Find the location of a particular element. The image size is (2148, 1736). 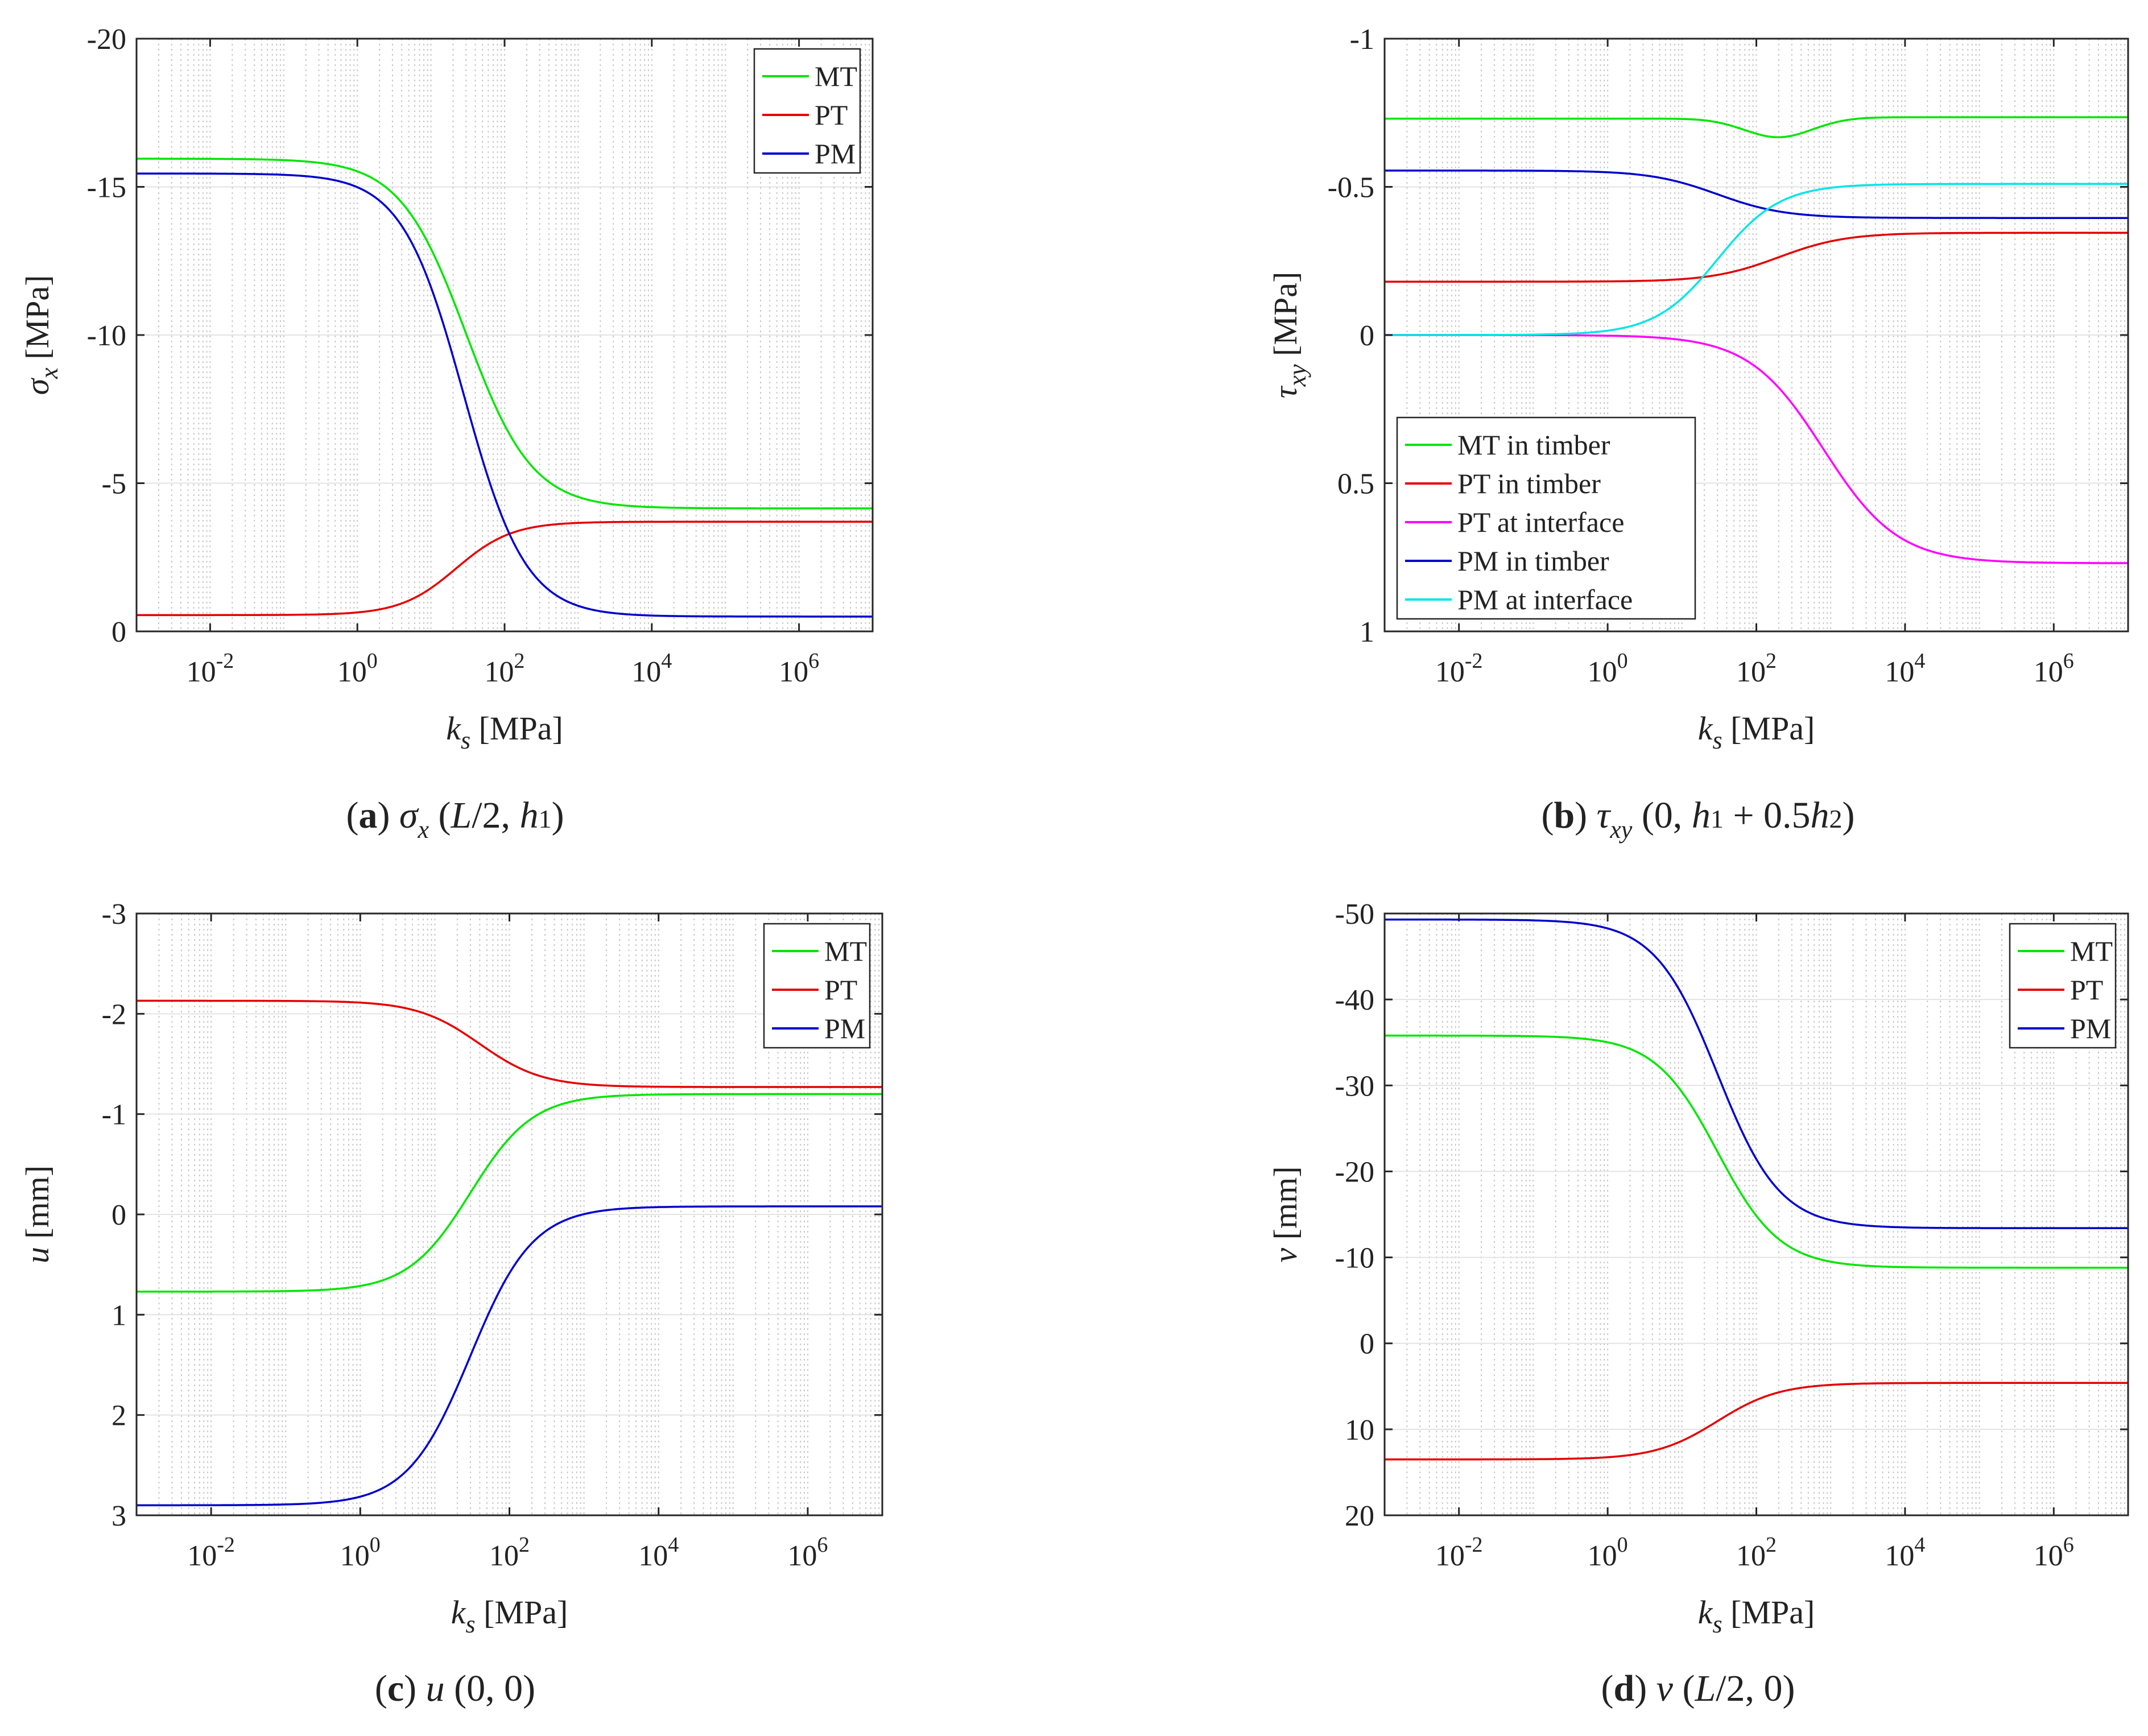

y-tick-label: -50 is located at coordinates (1354, 914).